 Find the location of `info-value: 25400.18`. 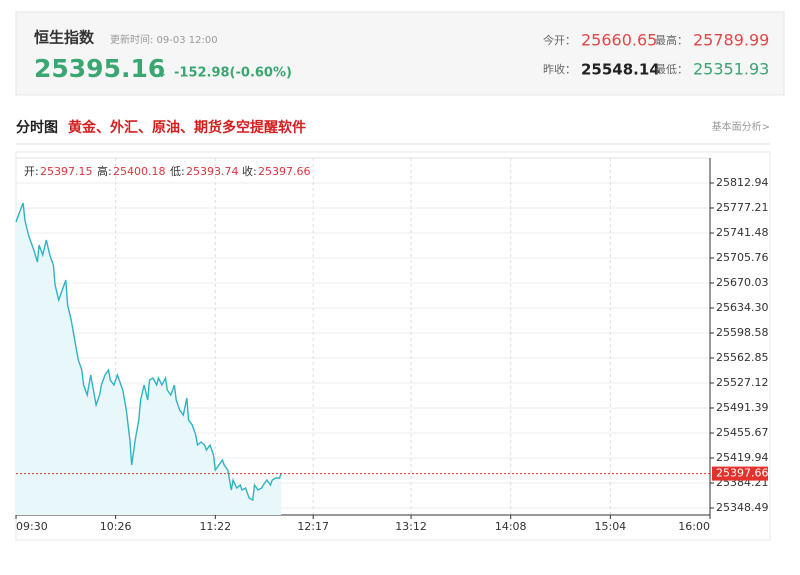

info-value: 25400.18 is located at coordinates (139, 171).